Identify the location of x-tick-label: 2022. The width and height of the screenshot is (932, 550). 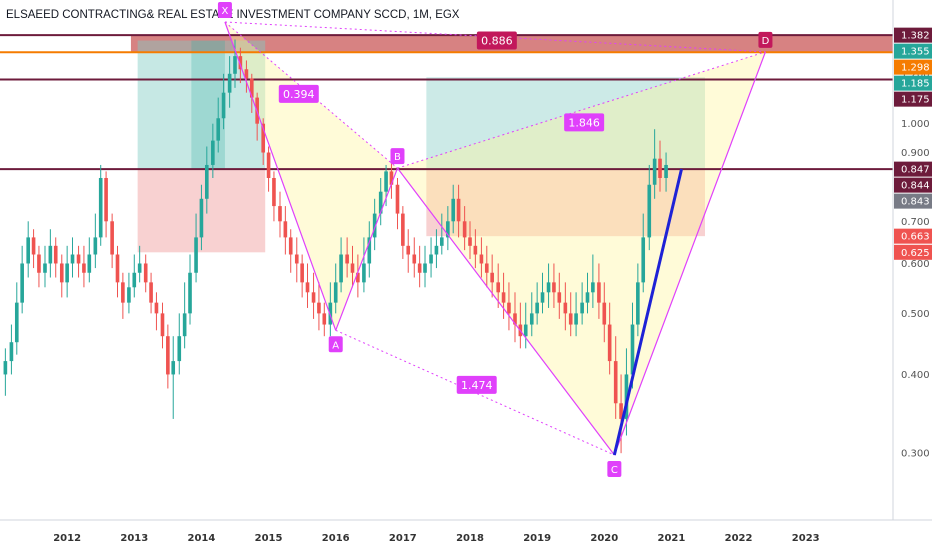
(739, 538).